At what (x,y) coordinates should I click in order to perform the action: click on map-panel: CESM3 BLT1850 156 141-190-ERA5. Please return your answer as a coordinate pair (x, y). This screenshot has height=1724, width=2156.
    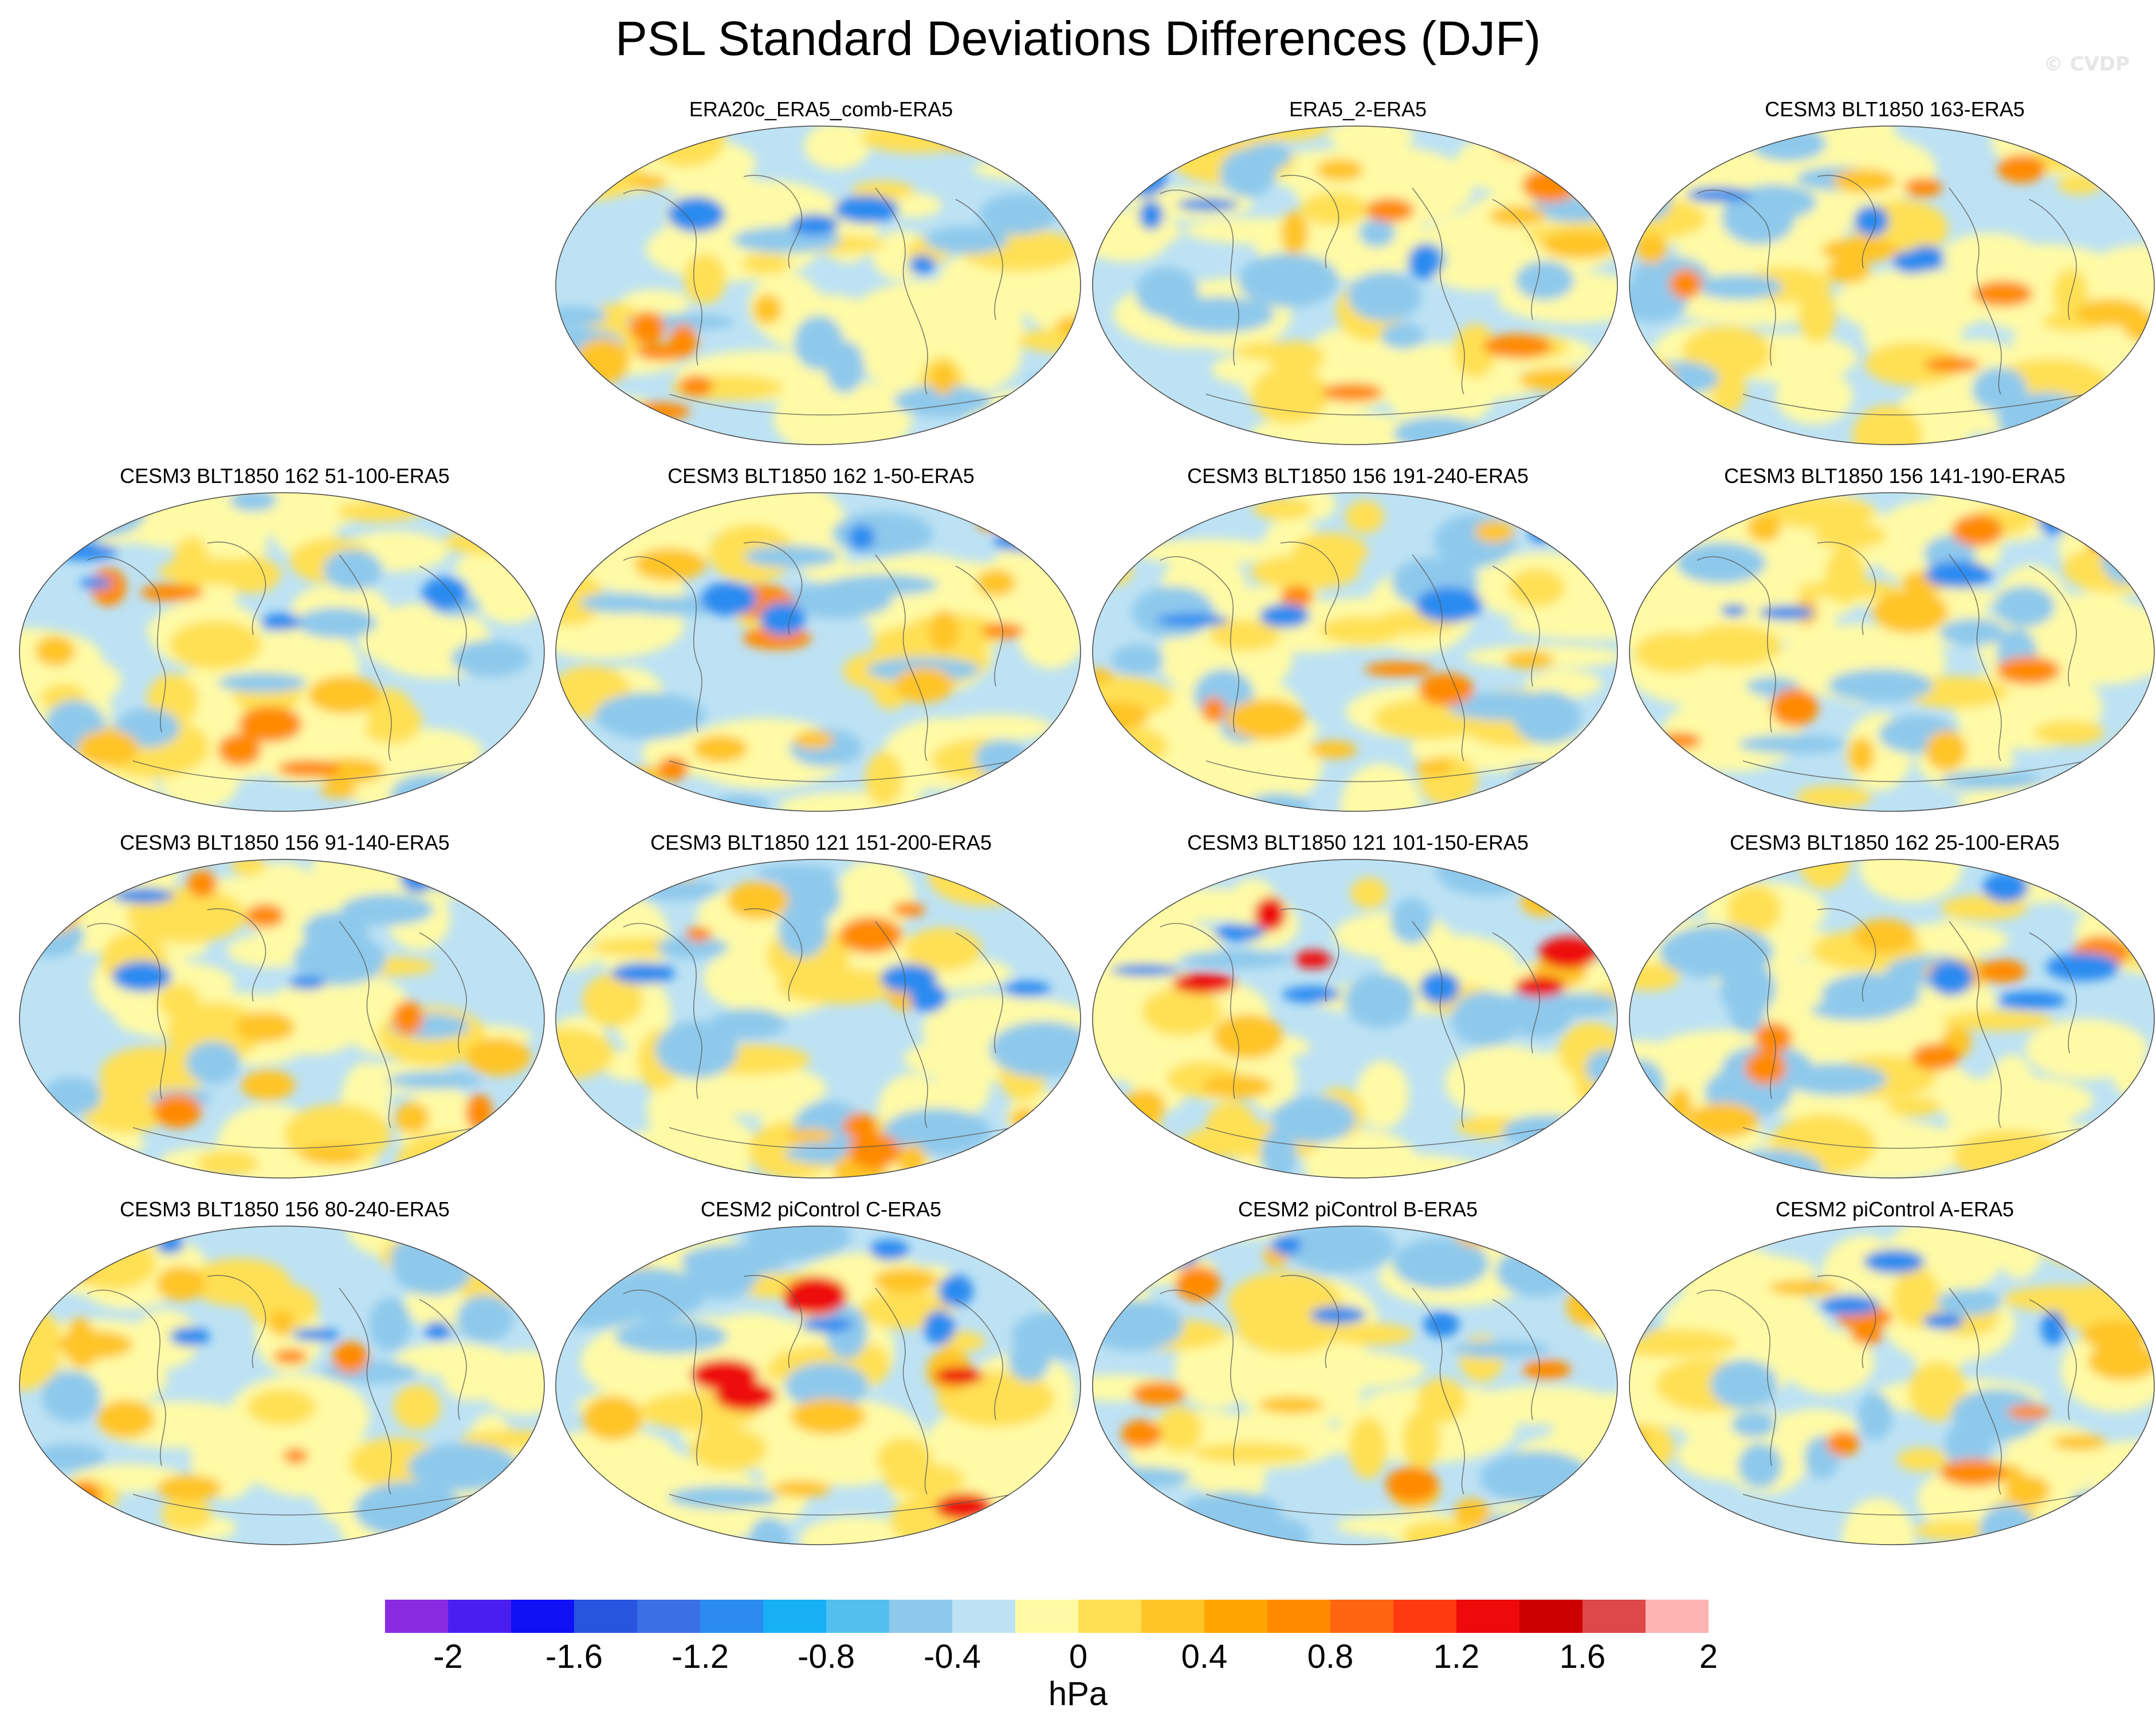
    Looking at the image, I should click on (1892, 647).